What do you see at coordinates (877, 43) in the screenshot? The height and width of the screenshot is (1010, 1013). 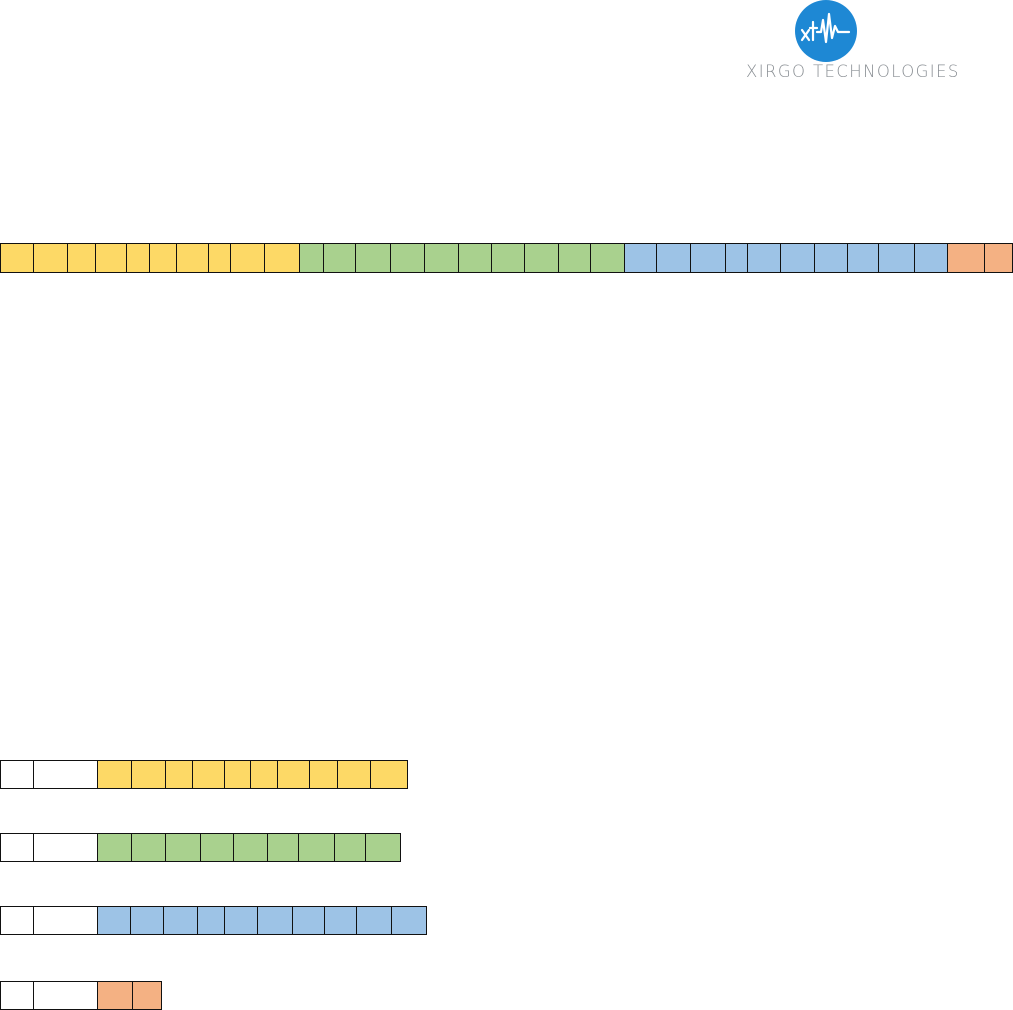 I see `company-logo: XIRGO TECHNOLOGIES` at bounding box center [877, 43].